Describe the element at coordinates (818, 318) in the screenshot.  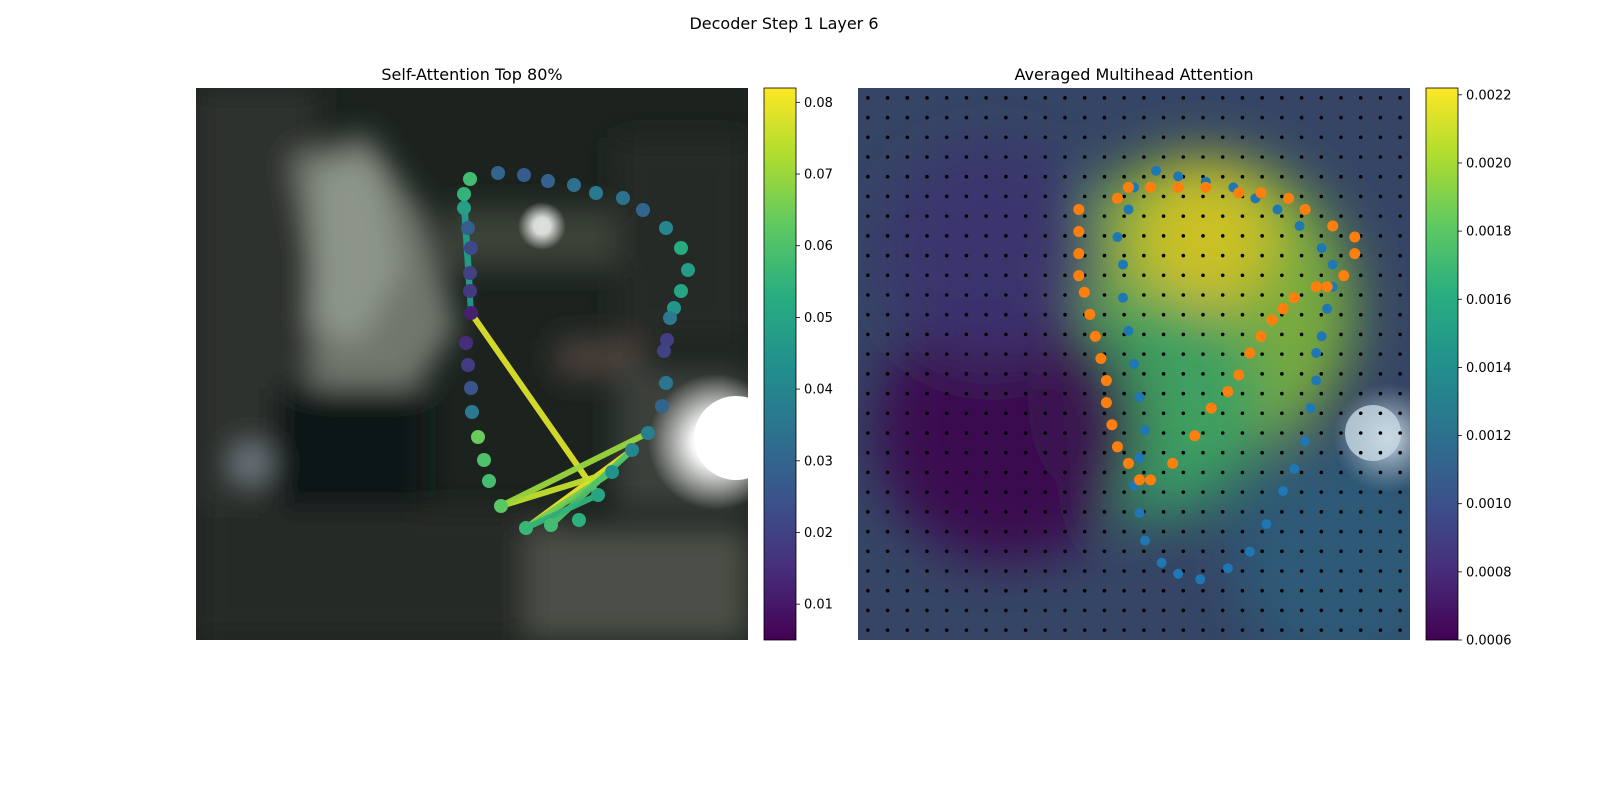
I see `colorbar-tick-label: 0.05` at that location.